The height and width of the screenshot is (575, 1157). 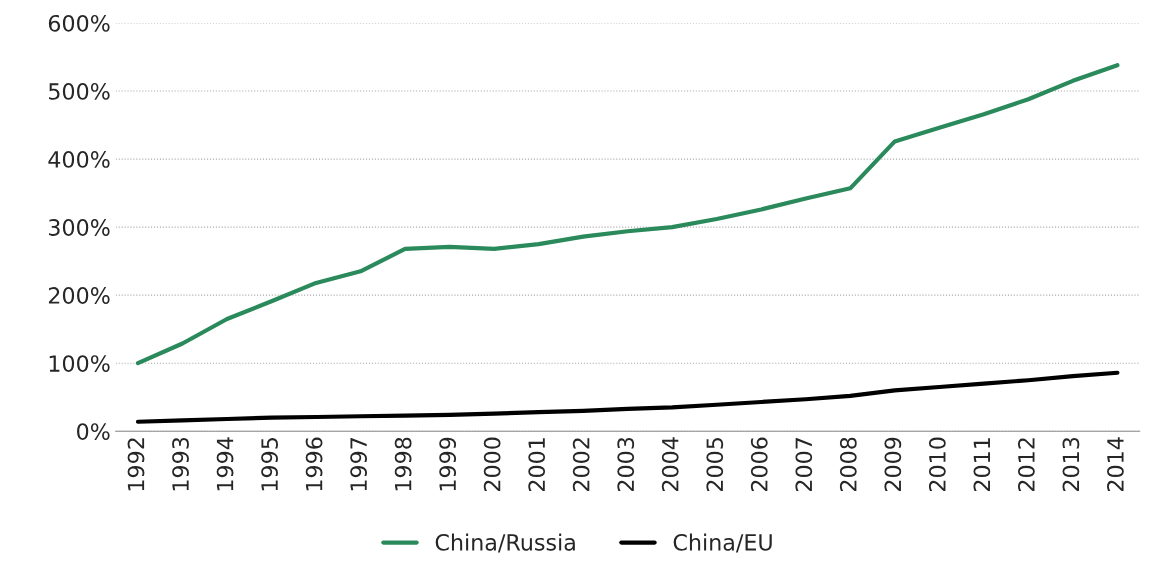 I want to click on x-tick-label: 1993, so click(x=180, y=464).